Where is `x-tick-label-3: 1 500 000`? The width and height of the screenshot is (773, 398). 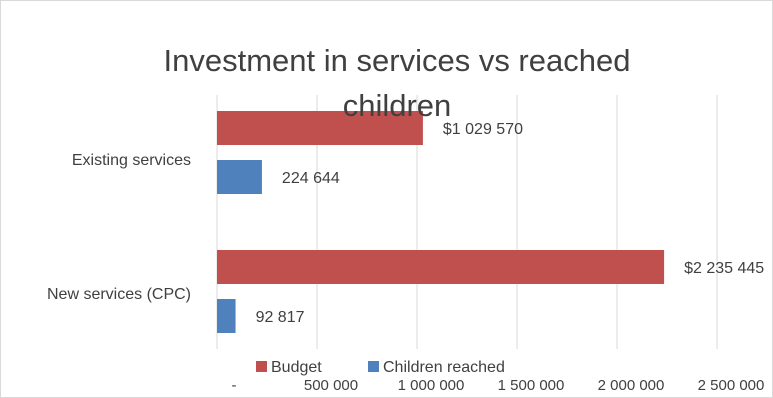
x-tick-label-3: 1 500 000 is located at coordinates (531, 385).